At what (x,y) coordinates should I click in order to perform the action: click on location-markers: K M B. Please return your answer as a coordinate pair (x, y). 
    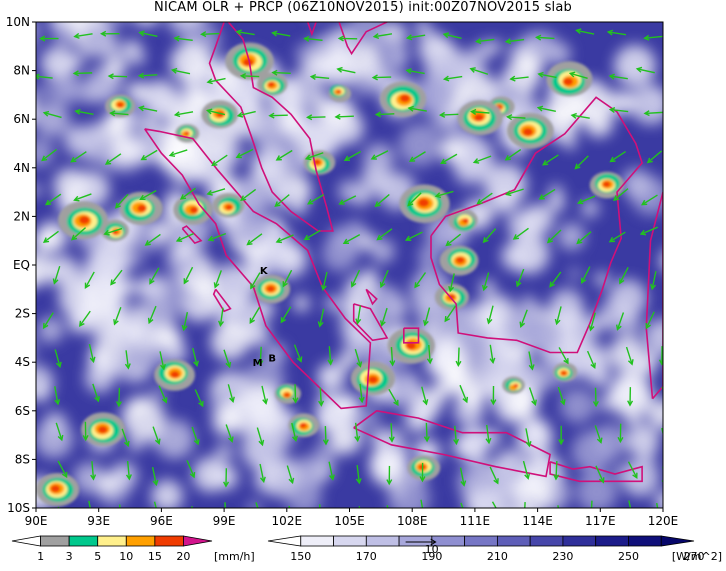
    Looking at the image, I should click on (264, 317).